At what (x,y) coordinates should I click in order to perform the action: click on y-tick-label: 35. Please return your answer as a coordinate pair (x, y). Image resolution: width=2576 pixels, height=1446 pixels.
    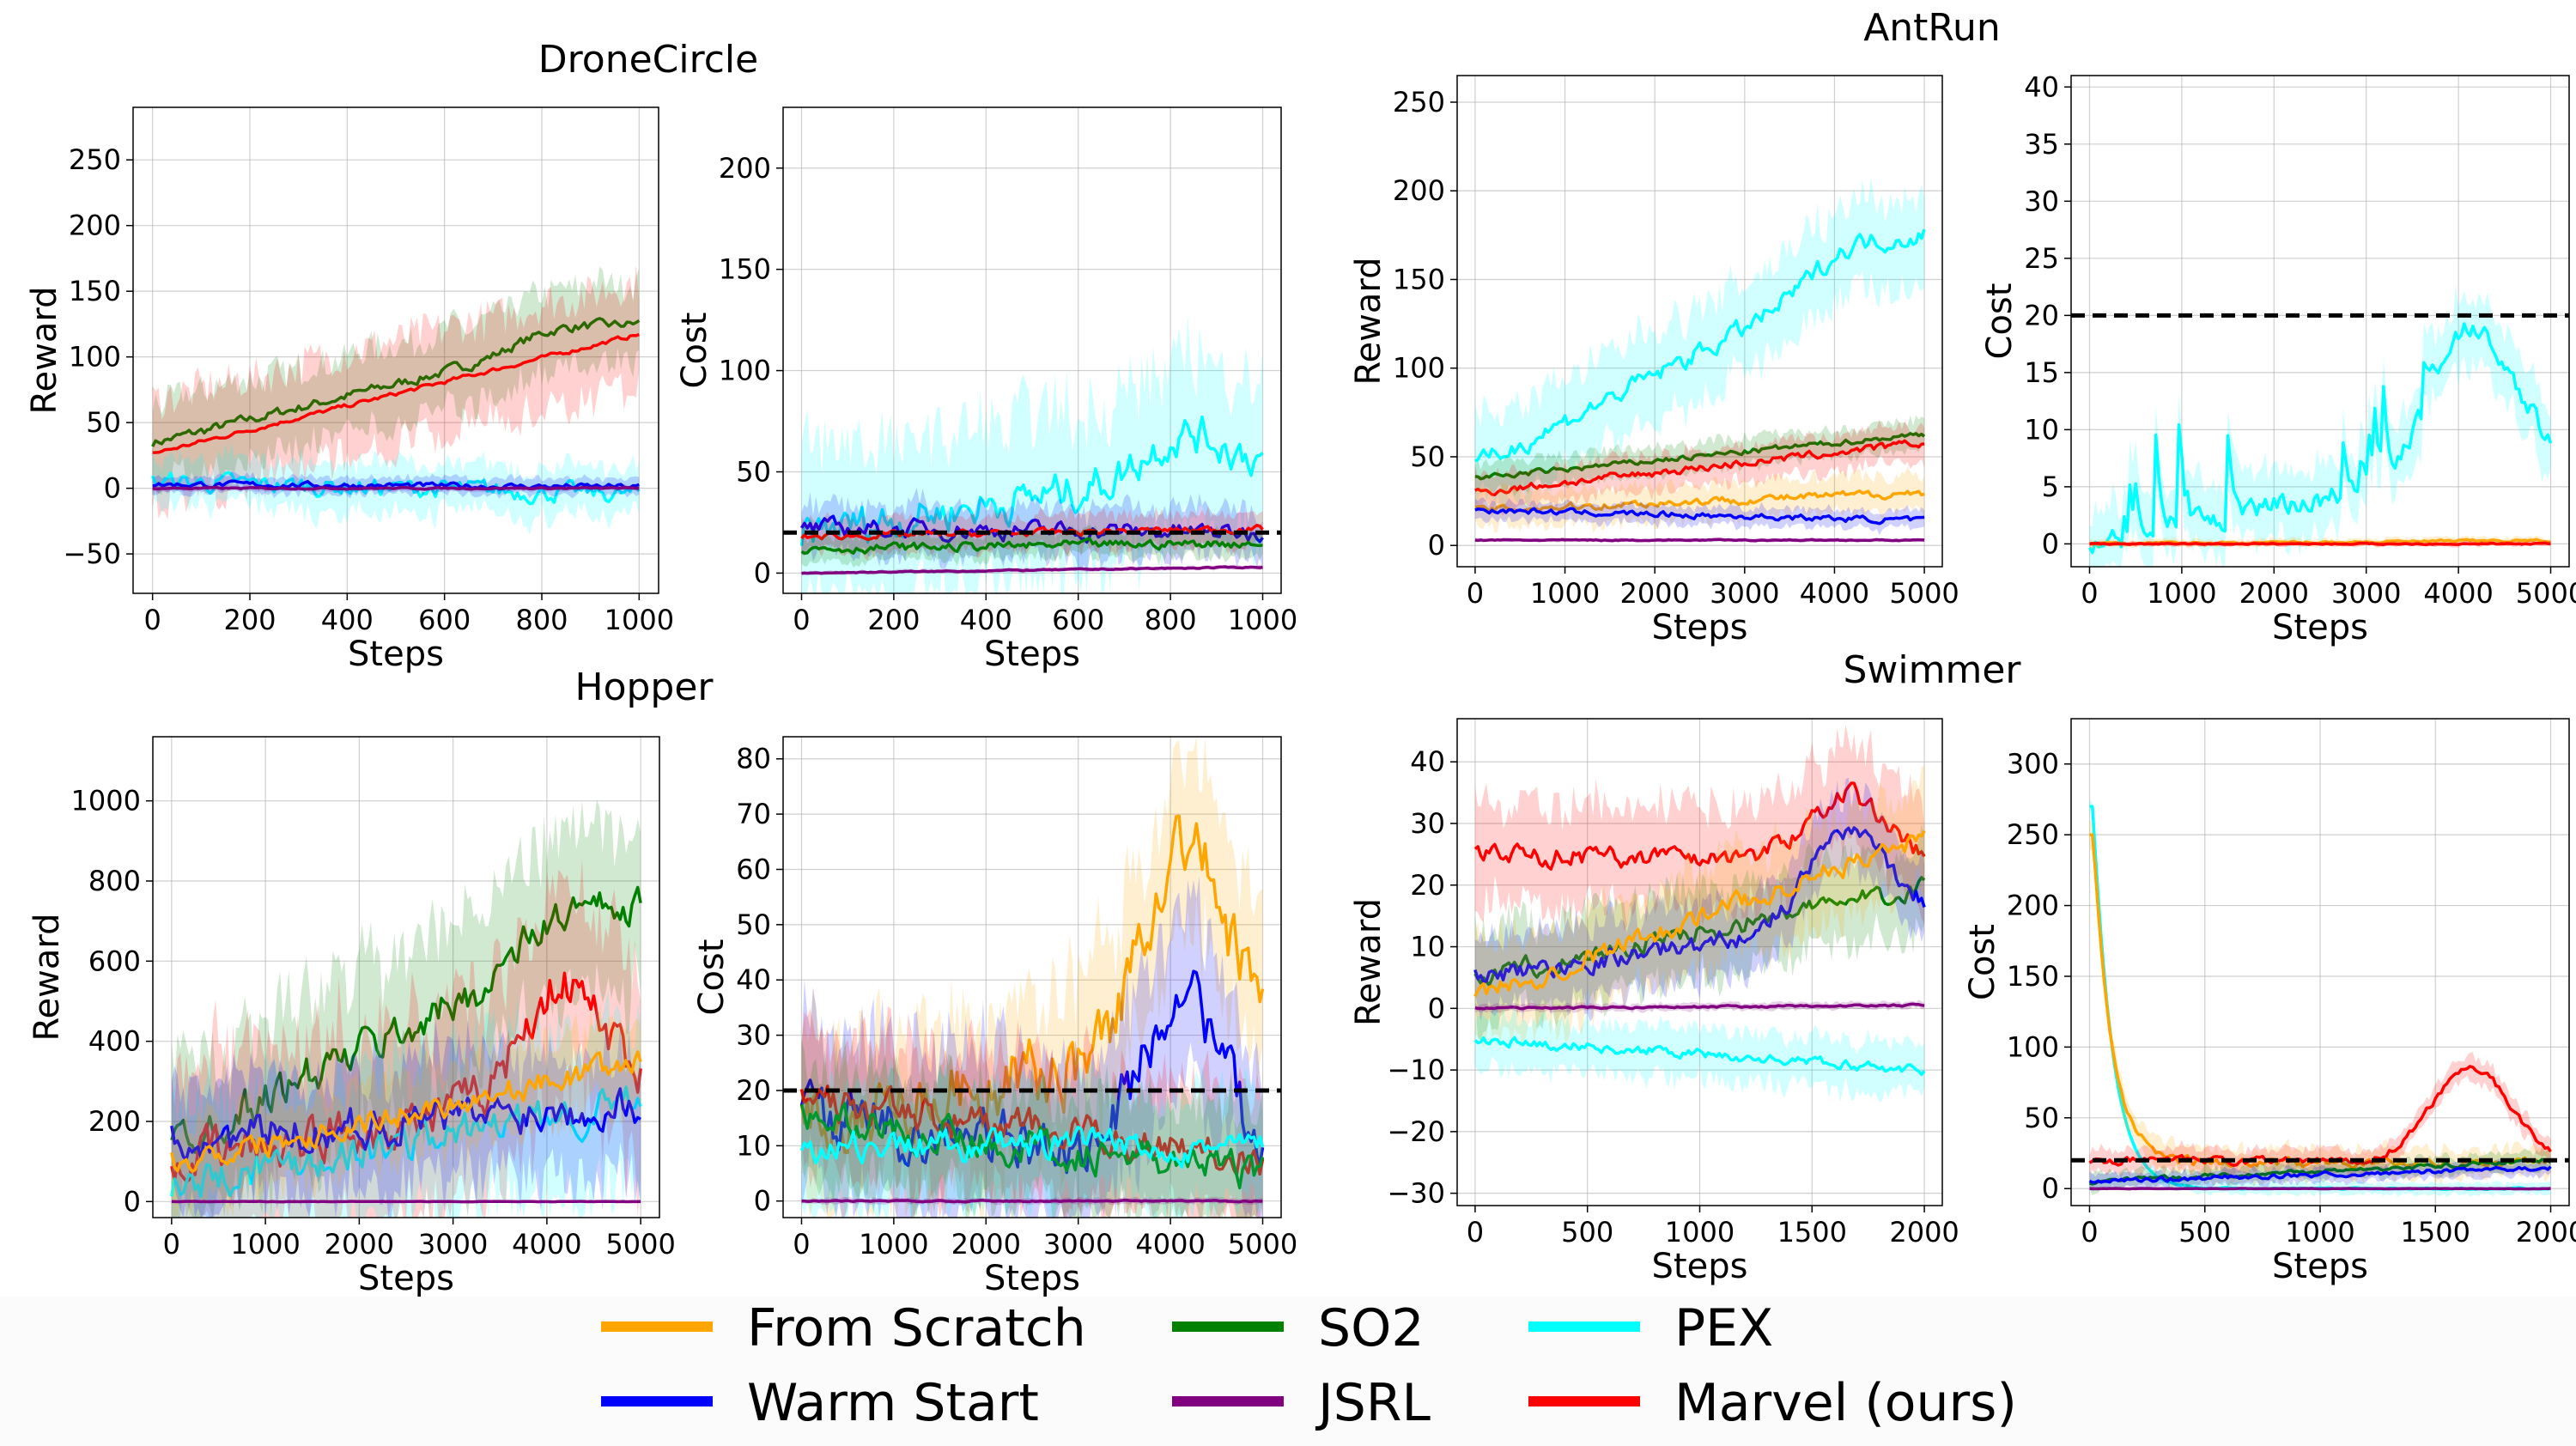
    Looking at the image, I should click on (2041, 145).